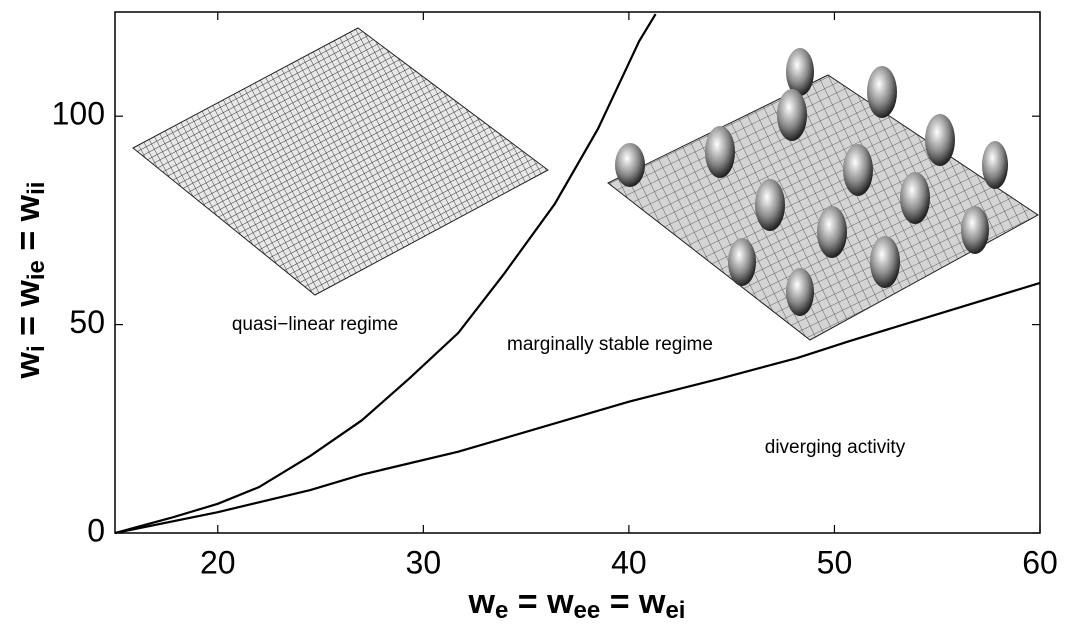 The height and width of the screenshot is (625, 1065). Describe the element at coordinates (36, 270) in the screenshot. I see `label-subscript: ie` at that location.